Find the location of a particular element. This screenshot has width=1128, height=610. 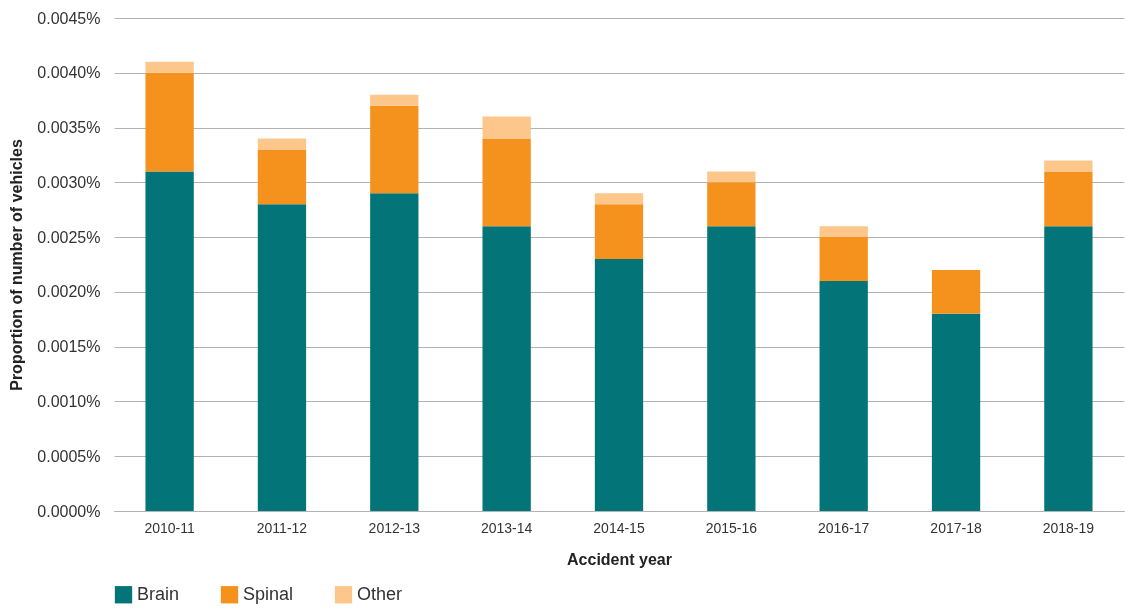

x-axis-title: Accident year is located at coordinates (619, 559).